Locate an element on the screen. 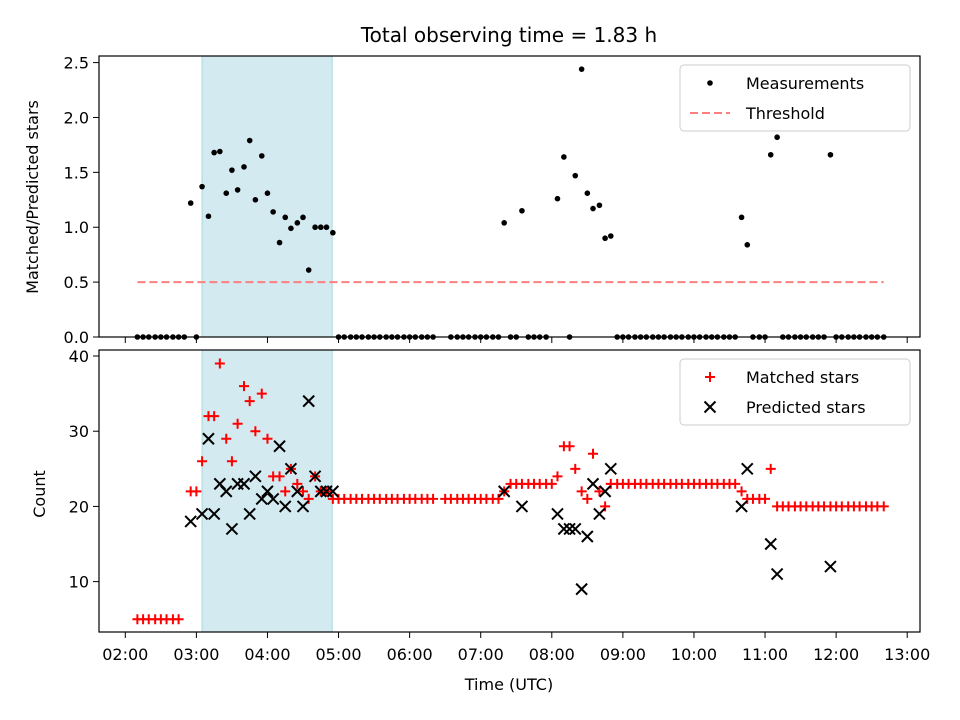 The height and width of the screenshot is (720, 960). y-tick-label: 20 is located at coordinates (79, 506).